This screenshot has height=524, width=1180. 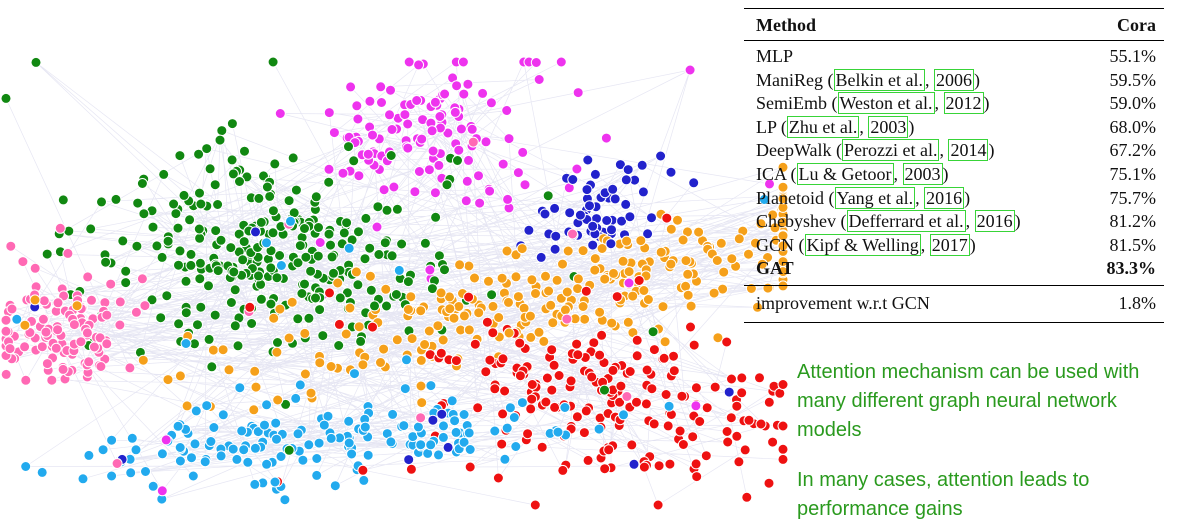 What do you see at coordinates (823, 126) in the screenshot?
I see `citation-author-link: Zhu et al.` at bounding box center [823, 126].